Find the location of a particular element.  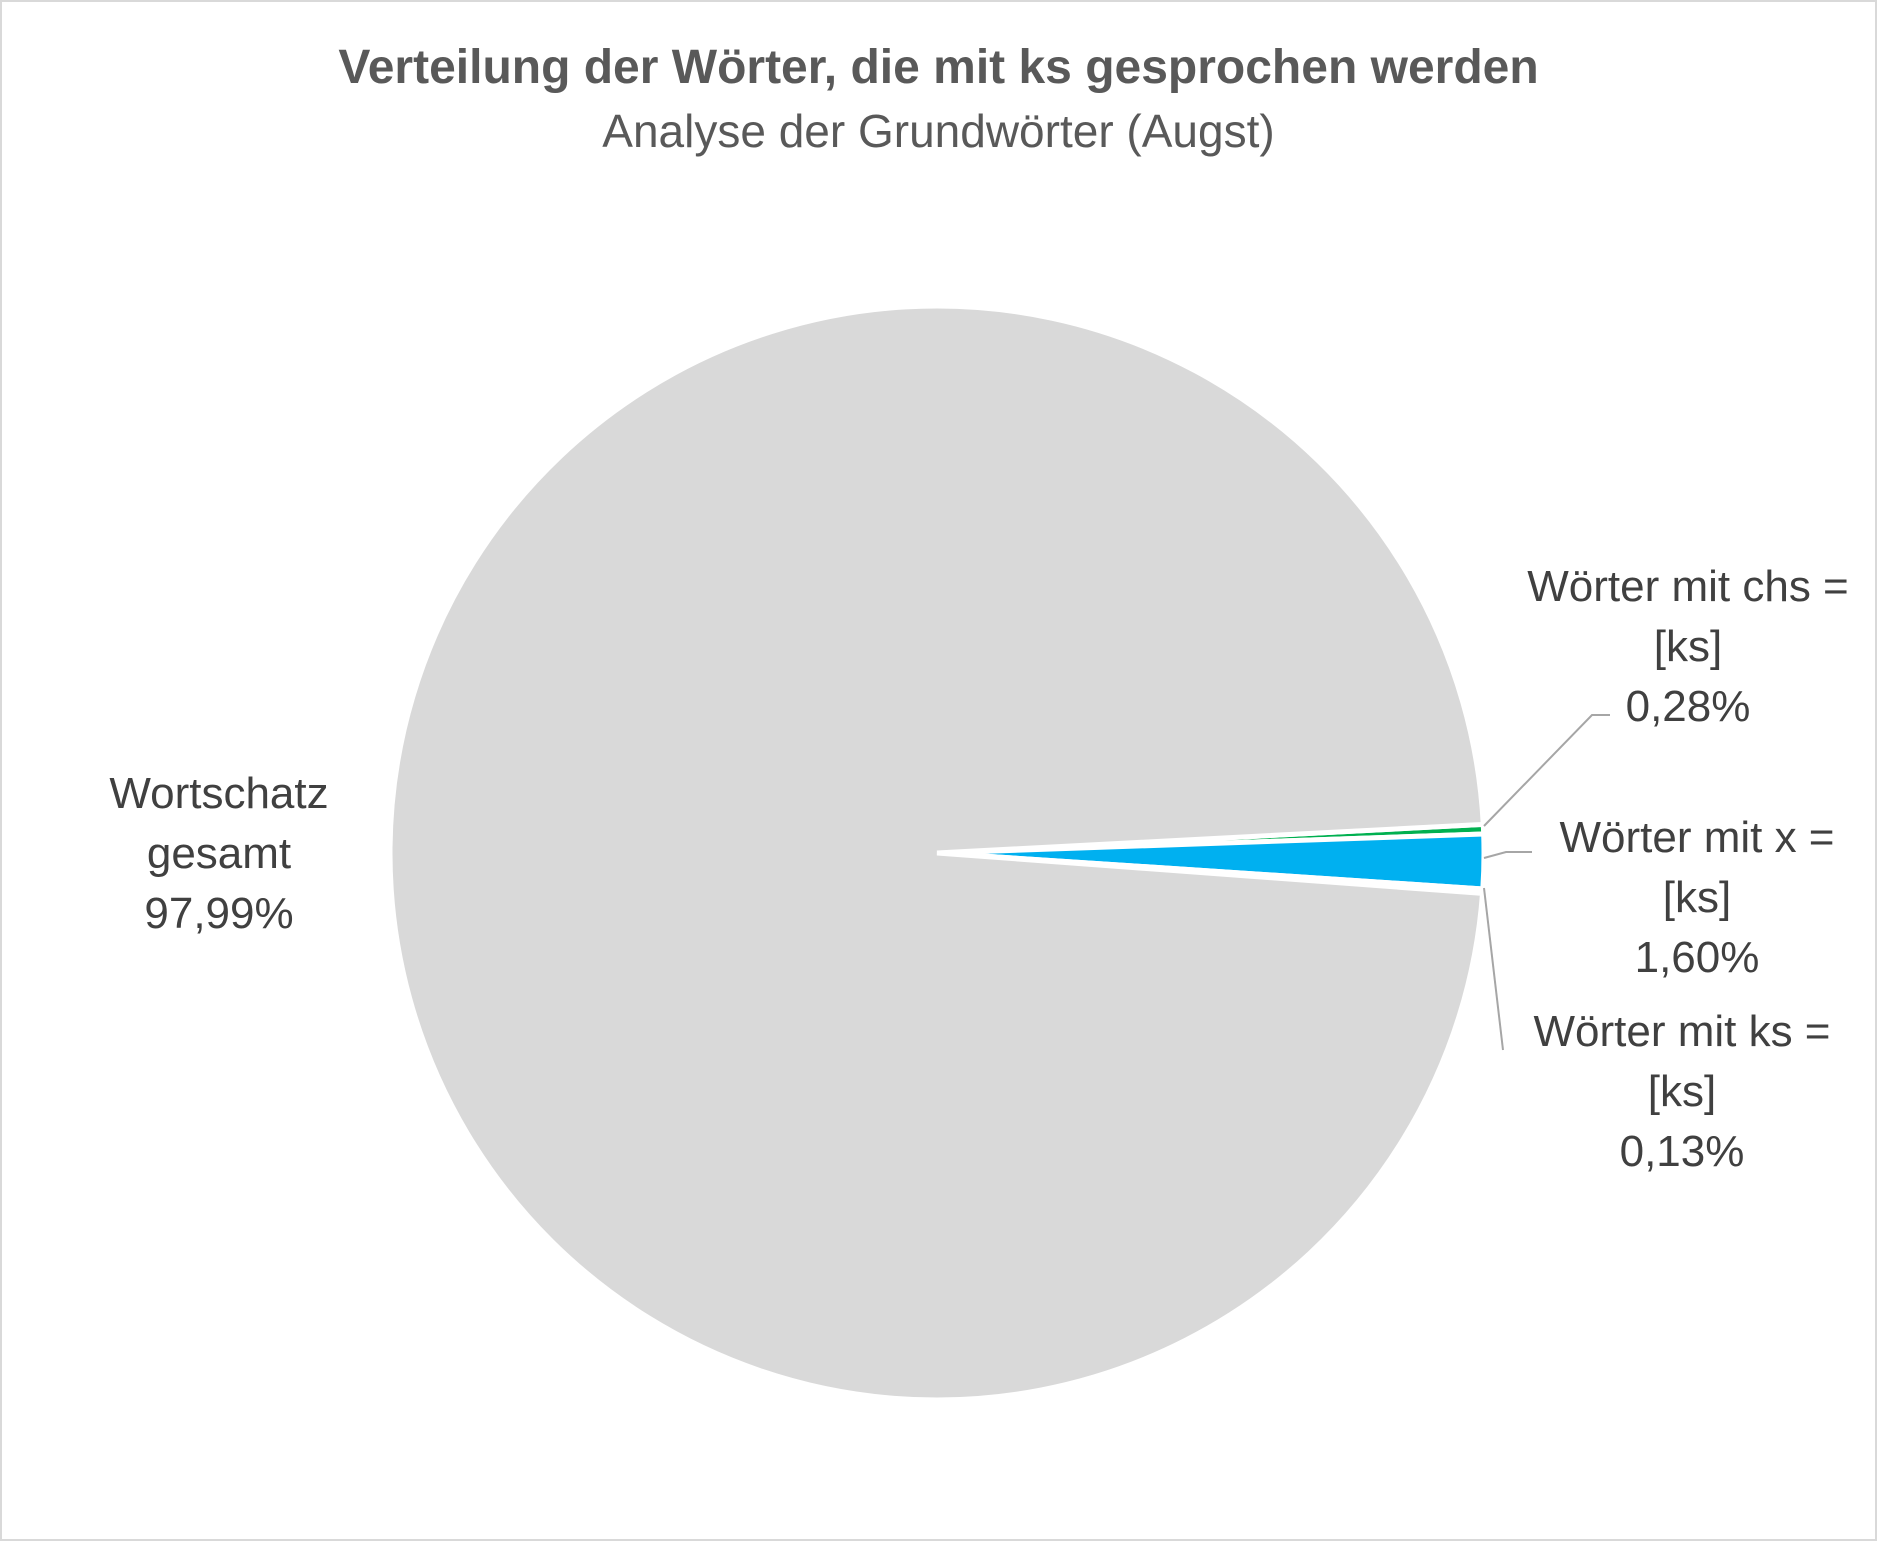

data-label: Wörter mit chs = [ks] 0,28% is located at coordinates (1688, 647).